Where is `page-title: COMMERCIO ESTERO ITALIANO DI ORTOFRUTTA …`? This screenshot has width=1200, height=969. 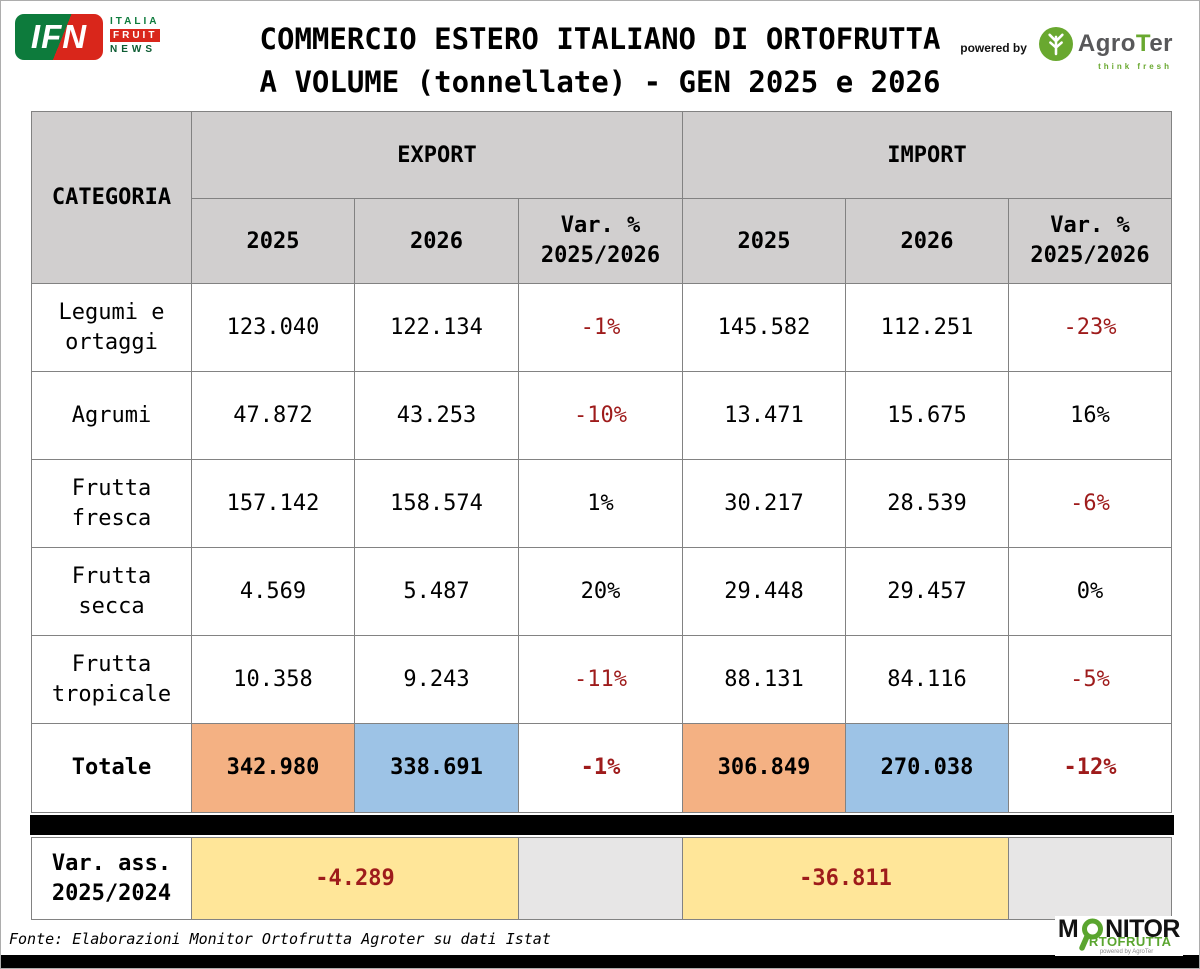 page-title: COMMERCIO ESTERO ITALIANO DI ORTOFRUTTA … is located at coordinates (600, 61).